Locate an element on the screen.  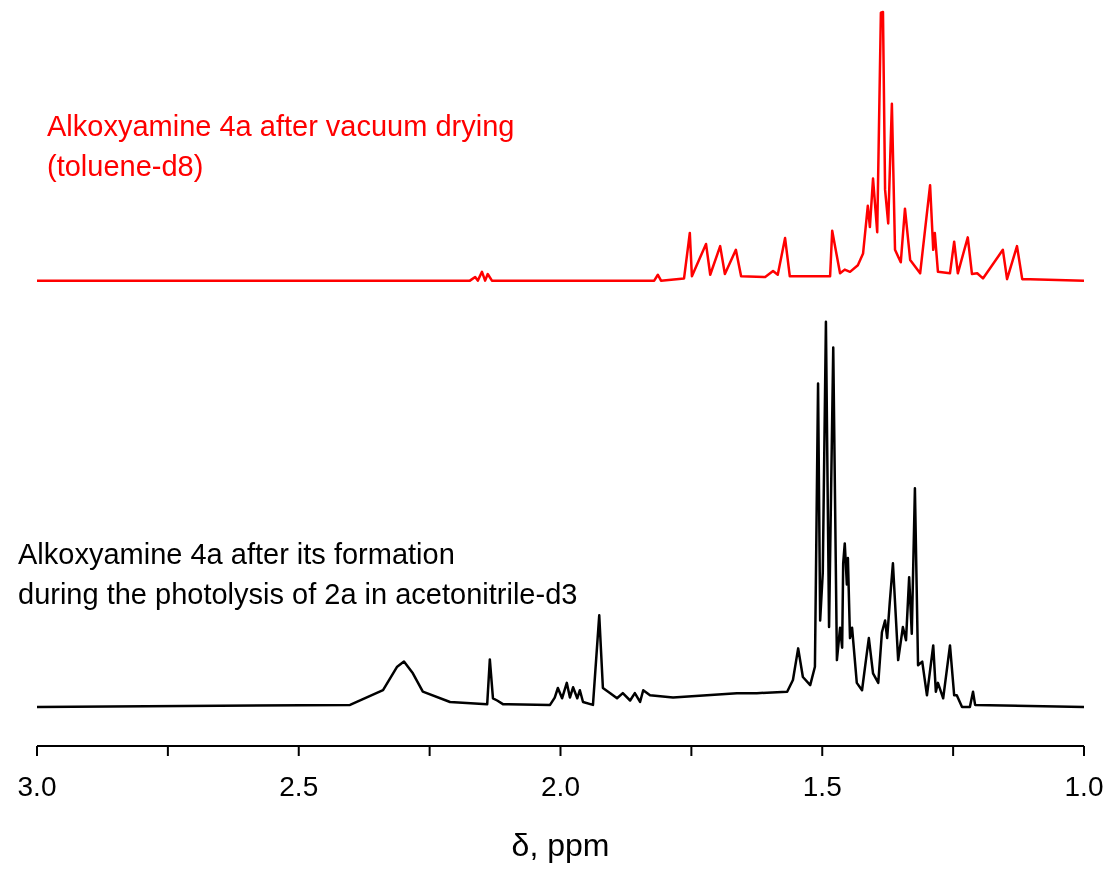
x-tick-label: 2.5 is located at coordinates (299, 786).